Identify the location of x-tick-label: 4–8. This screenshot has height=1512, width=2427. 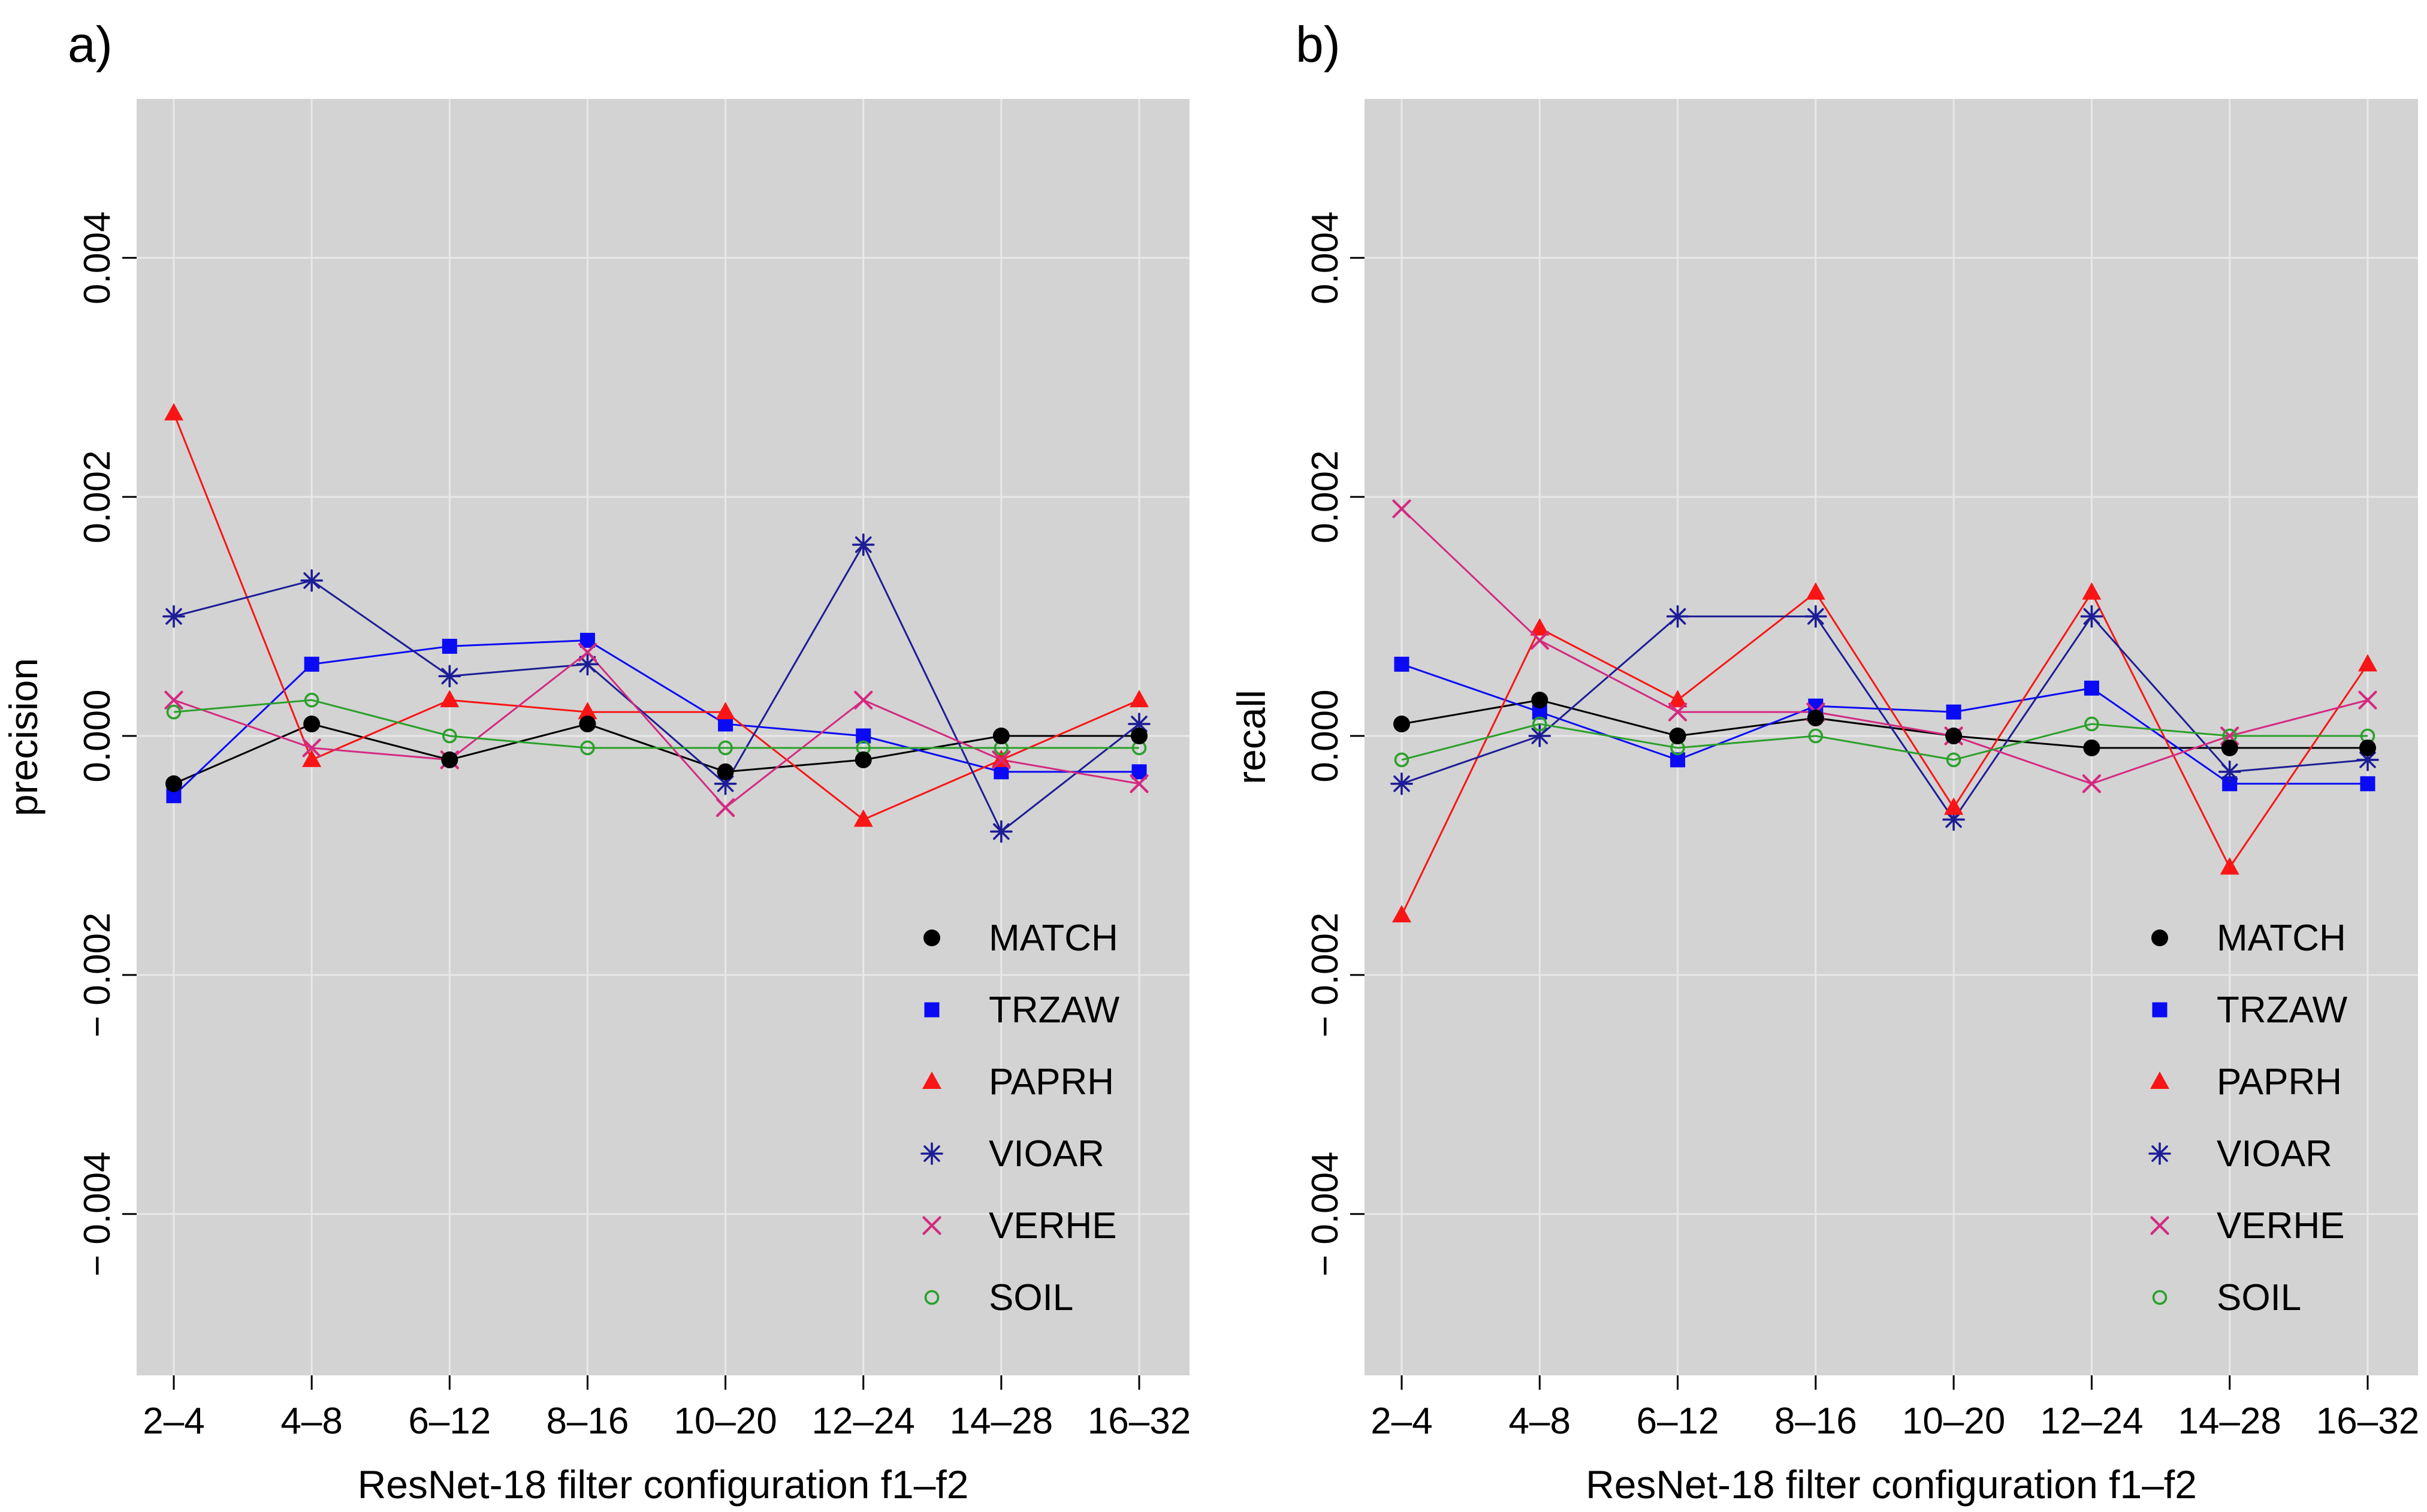
(1540, 1421).